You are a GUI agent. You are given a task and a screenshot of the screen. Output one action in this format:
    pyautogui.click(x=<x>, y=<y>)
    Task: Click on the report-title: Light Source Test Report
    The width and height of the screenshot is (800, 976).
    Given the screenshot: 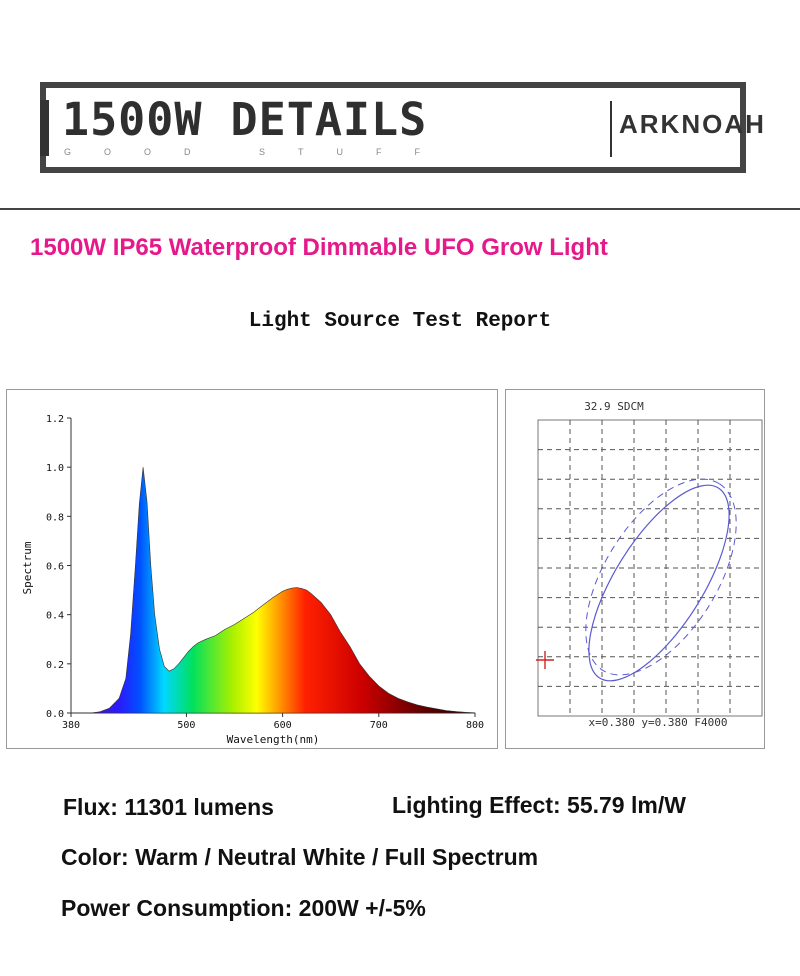 What is the action you would take?
    pyautogui.click(x=400, y=321)
    